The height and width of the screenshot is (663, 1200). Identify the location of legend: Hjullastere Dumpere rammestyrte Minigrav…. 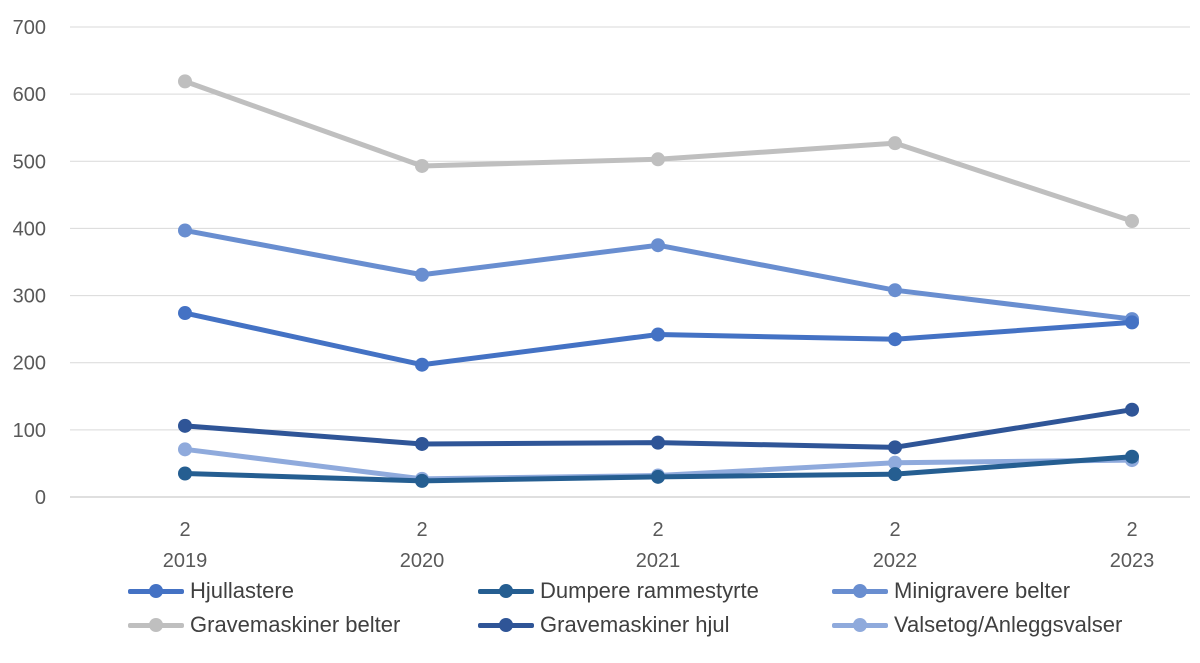
(600, 615).